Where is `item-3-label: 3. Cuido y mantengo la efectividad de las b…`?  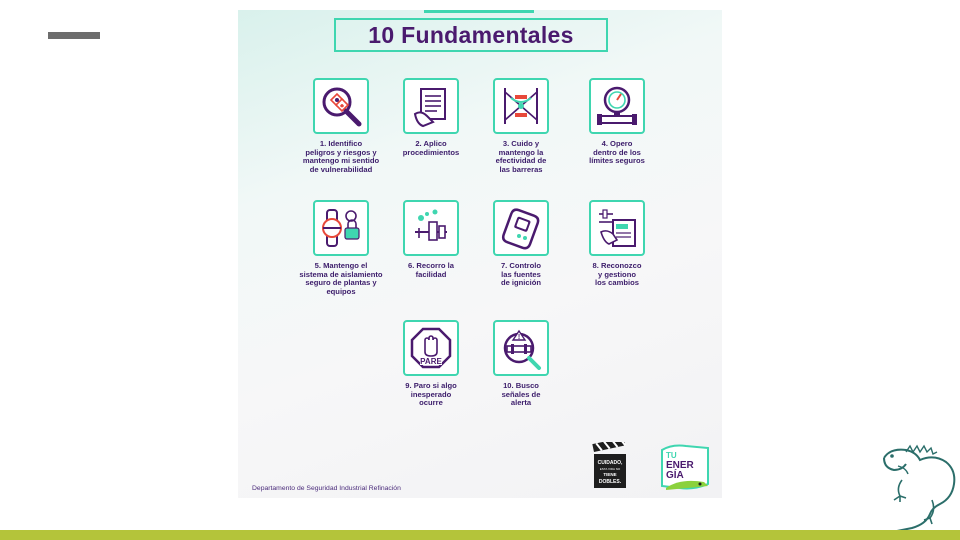
item-3-label: 3. Cuido y mantengo la efectividad de las b… is located at coordinates (521, 156).